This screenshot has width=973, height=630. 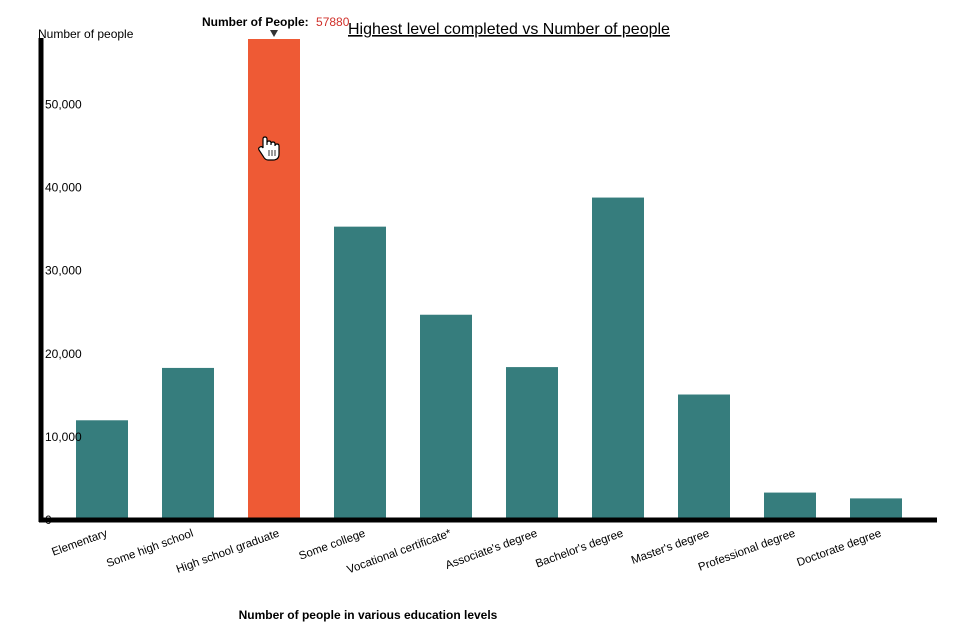 I want to click on bar-high-school-graduate, so click(x=274, y=279).